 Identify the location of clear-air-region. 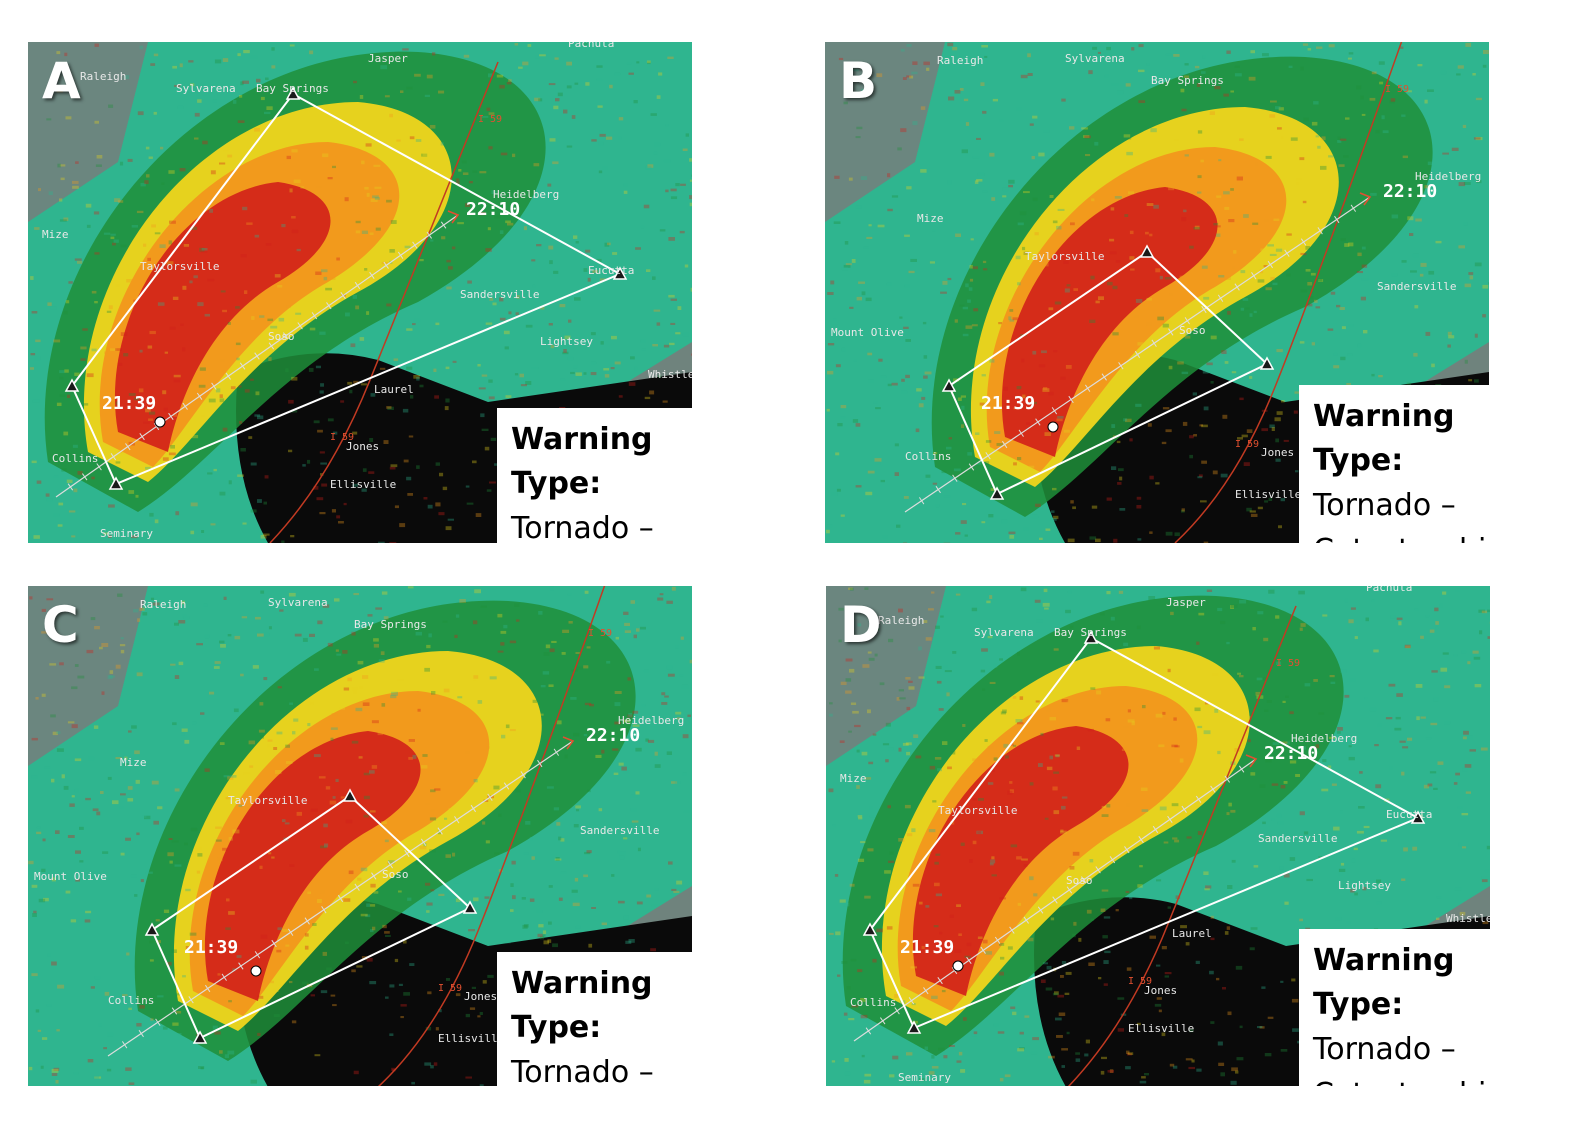
(886, 676).